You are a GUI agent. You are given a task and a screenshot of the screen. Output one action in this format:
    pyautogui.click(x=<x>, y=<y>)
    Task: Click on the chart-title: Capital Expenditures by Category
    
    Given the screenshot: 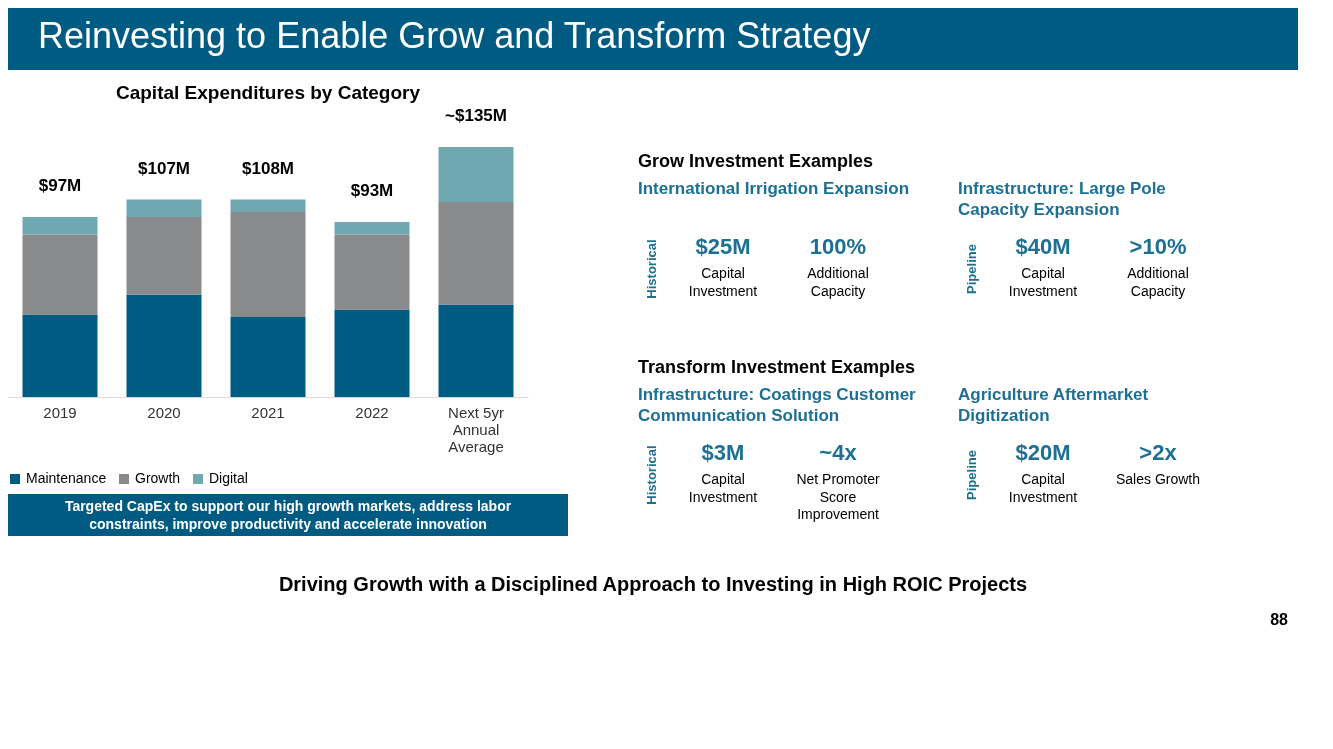 What is the action you would take?
    pyautogui.click(x=268, y=92)
    